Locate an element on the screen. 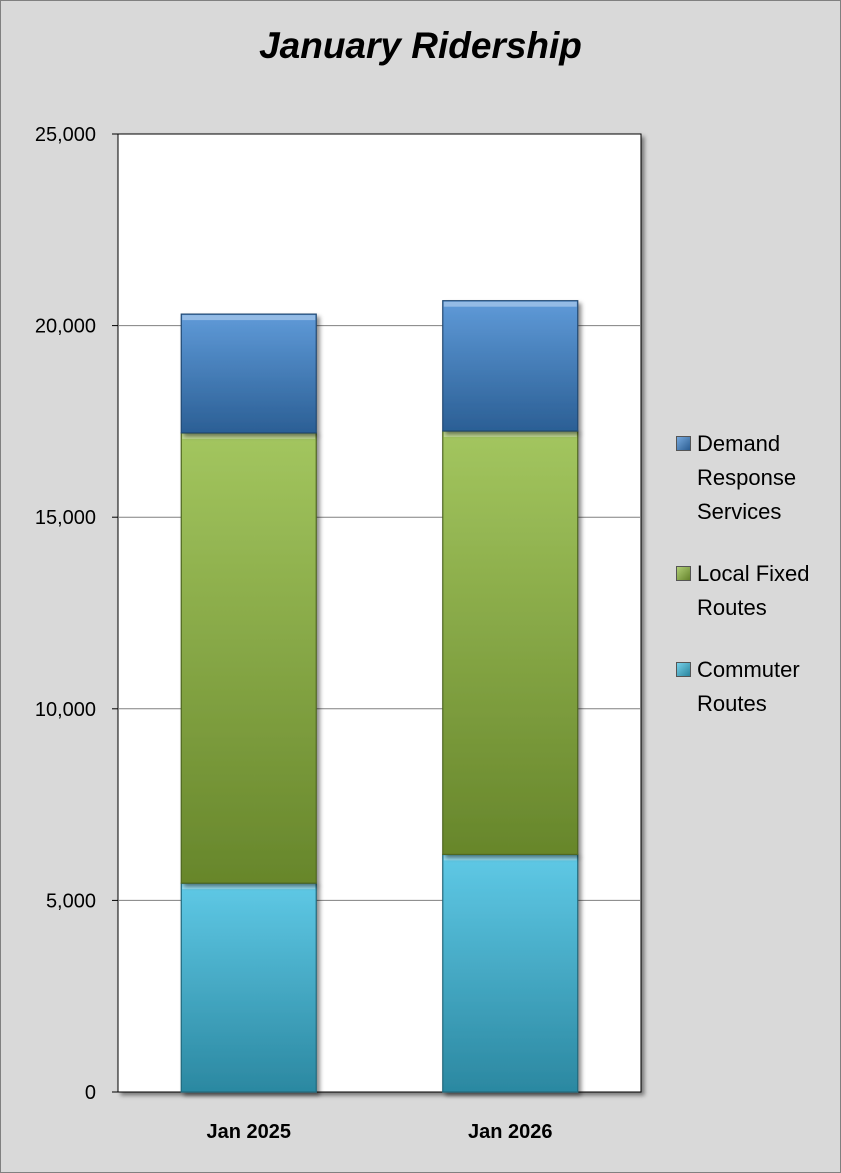 This screenshot has width=841, height=1173. legend-item: Demand Response Services is located at coordinates (753, 478).